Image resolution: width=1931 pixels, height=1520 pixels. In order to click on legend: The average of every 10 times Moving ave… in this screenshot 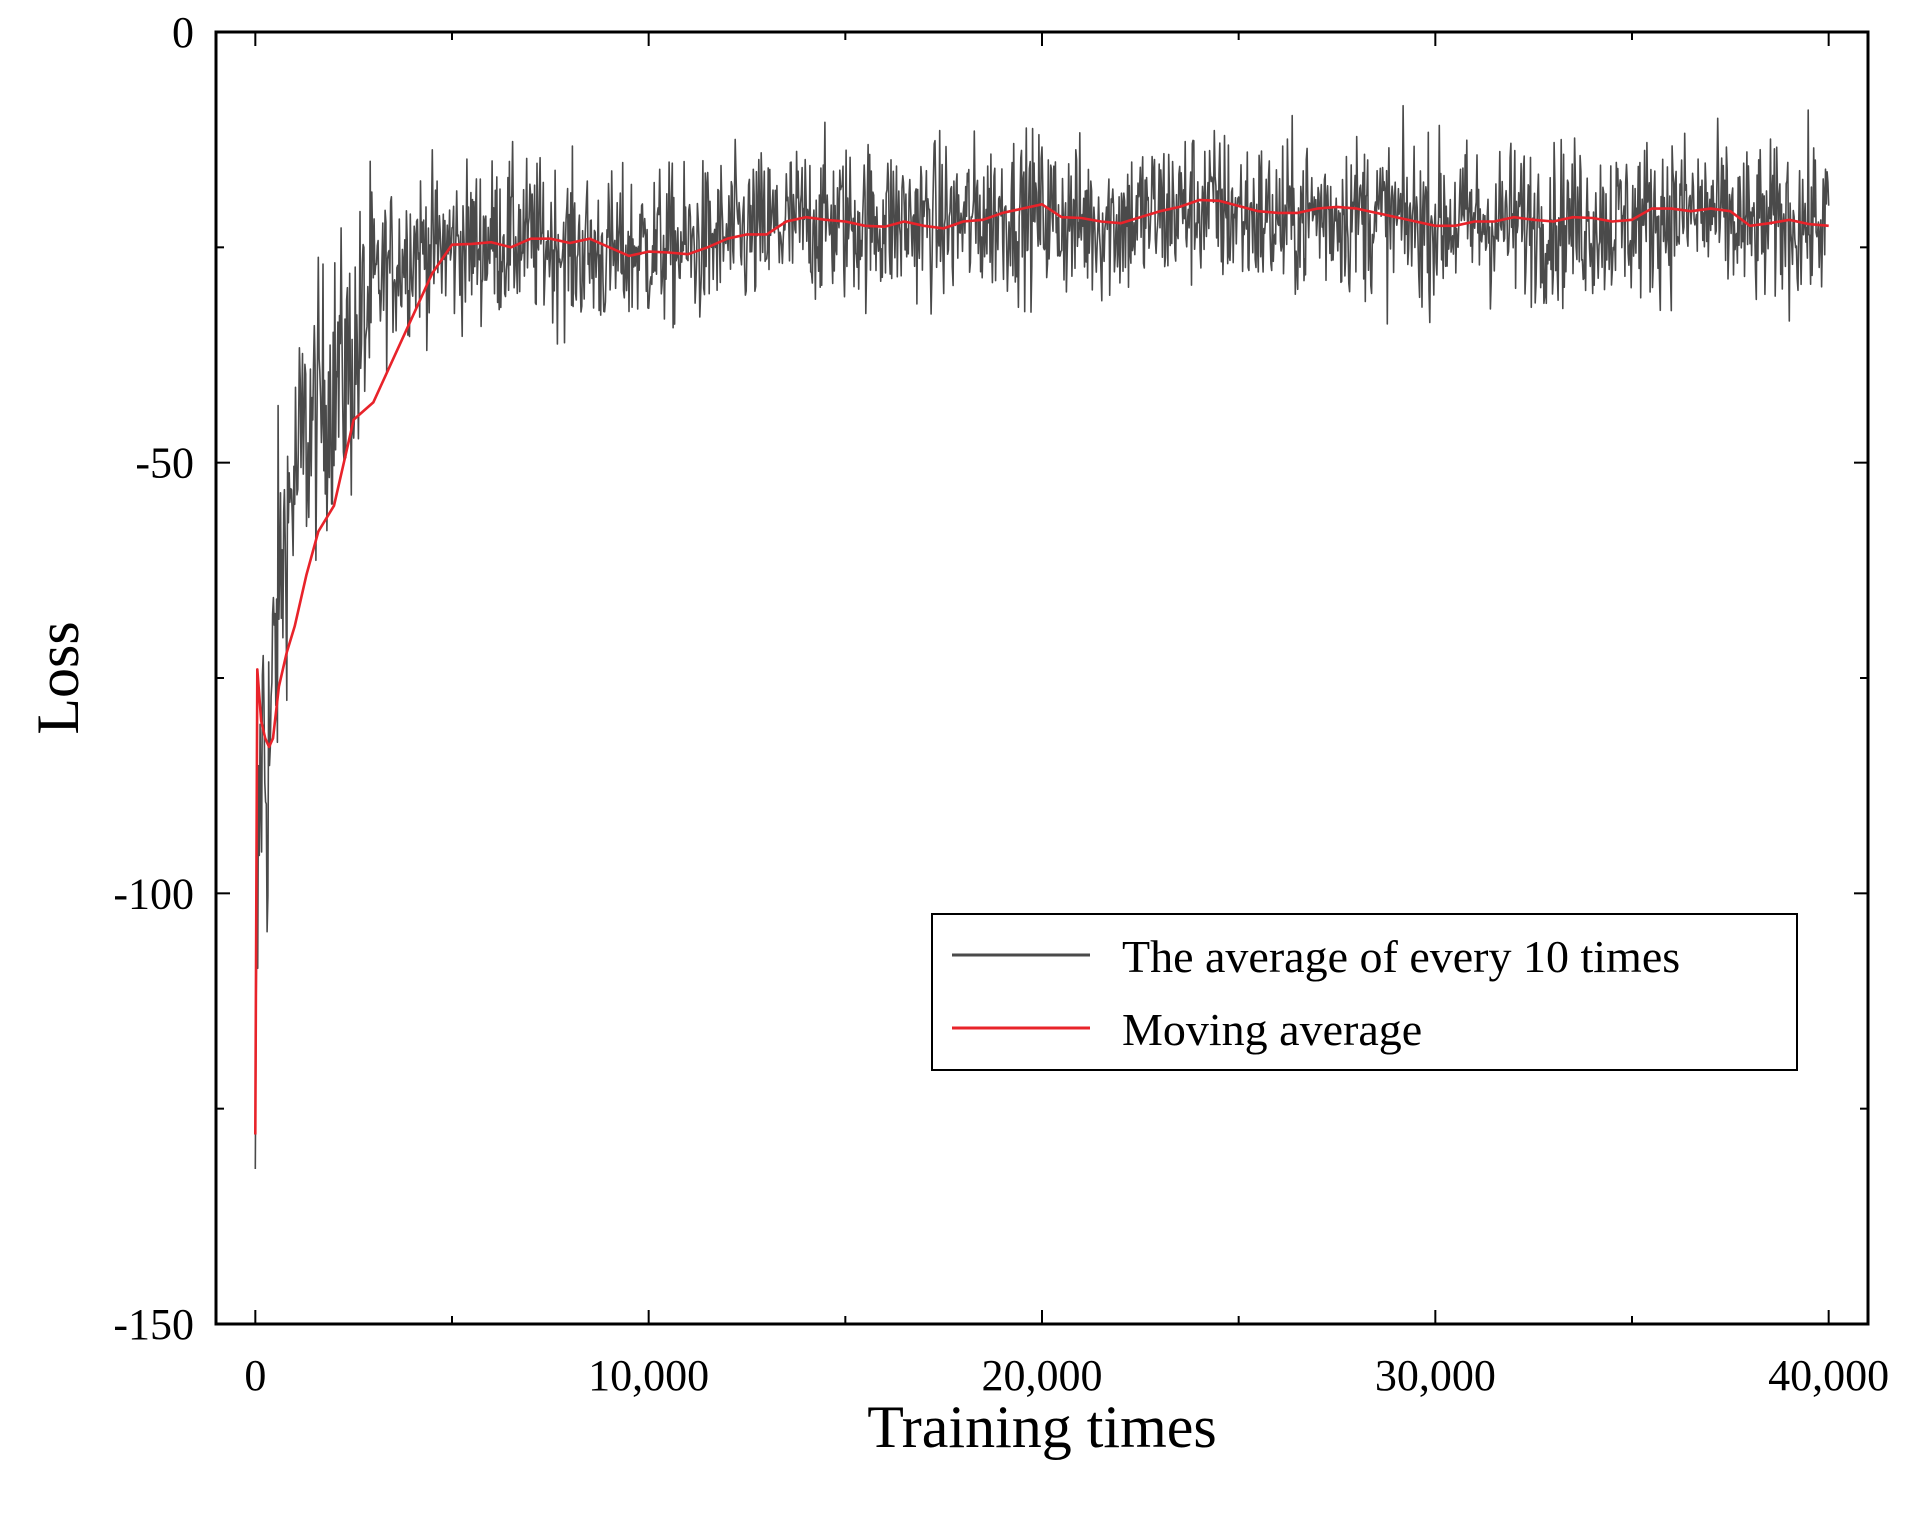, I will do `click(1364, 992)`.